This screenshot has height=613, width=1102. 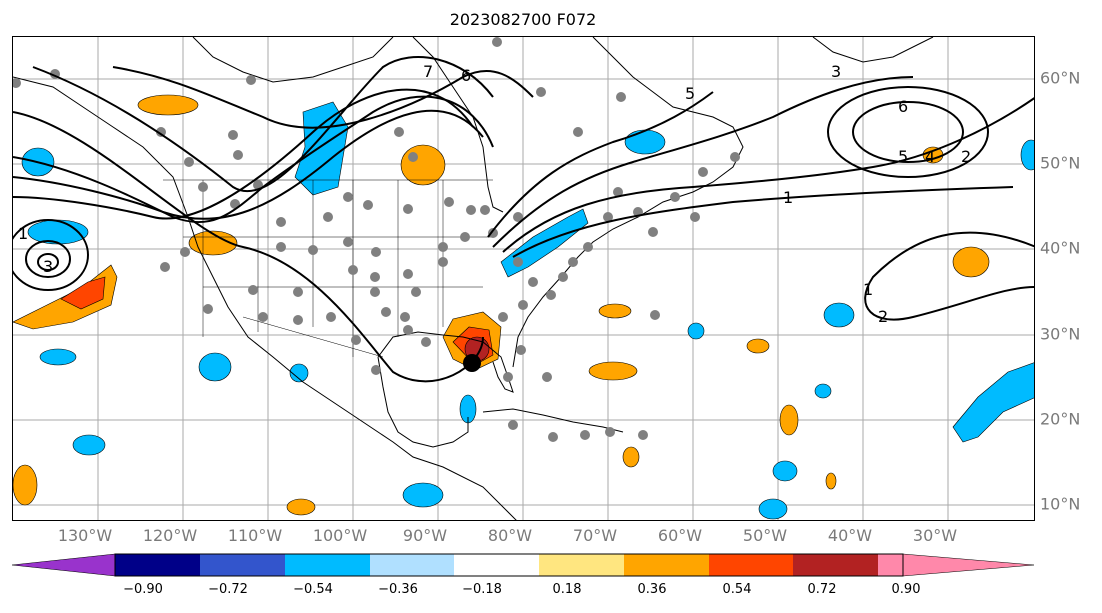 I want to click on colorbar-tick: −0.54, so click(x=313, y=589).